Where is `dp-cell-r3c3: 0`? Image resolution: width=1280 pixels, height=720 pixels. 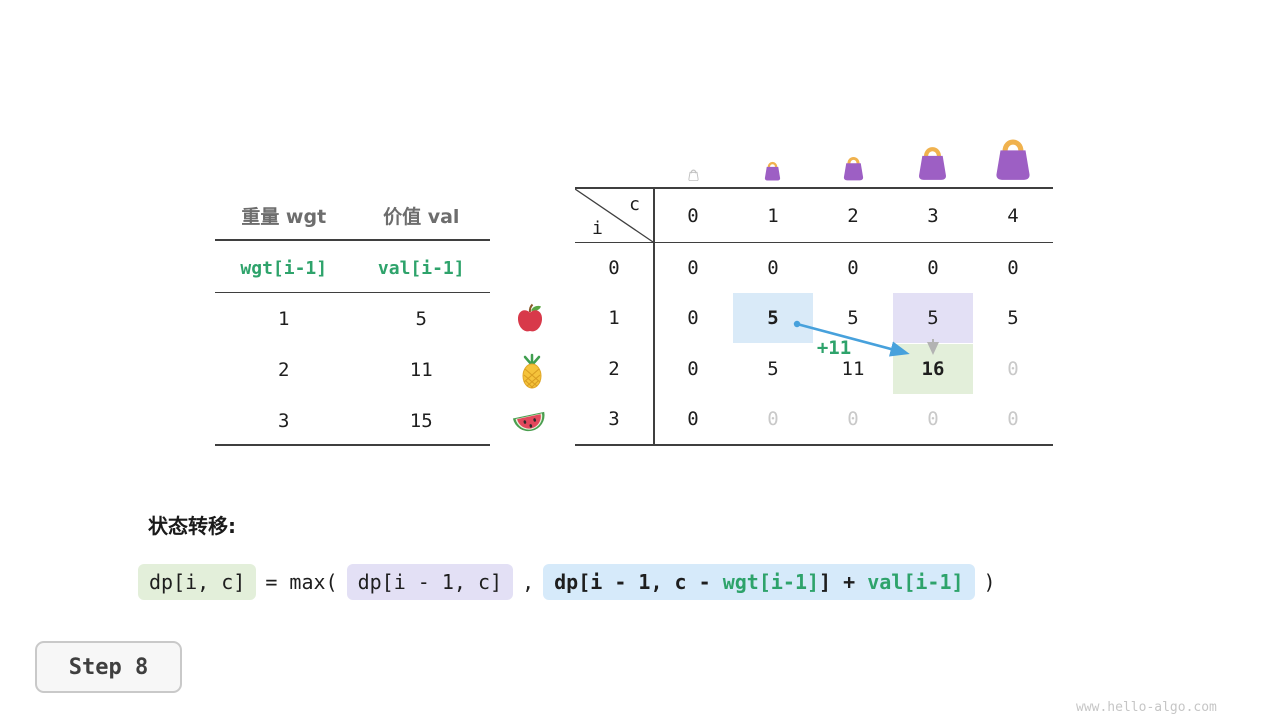 dp-cell-r3c3: 0 is located at coordinates (933, 419).